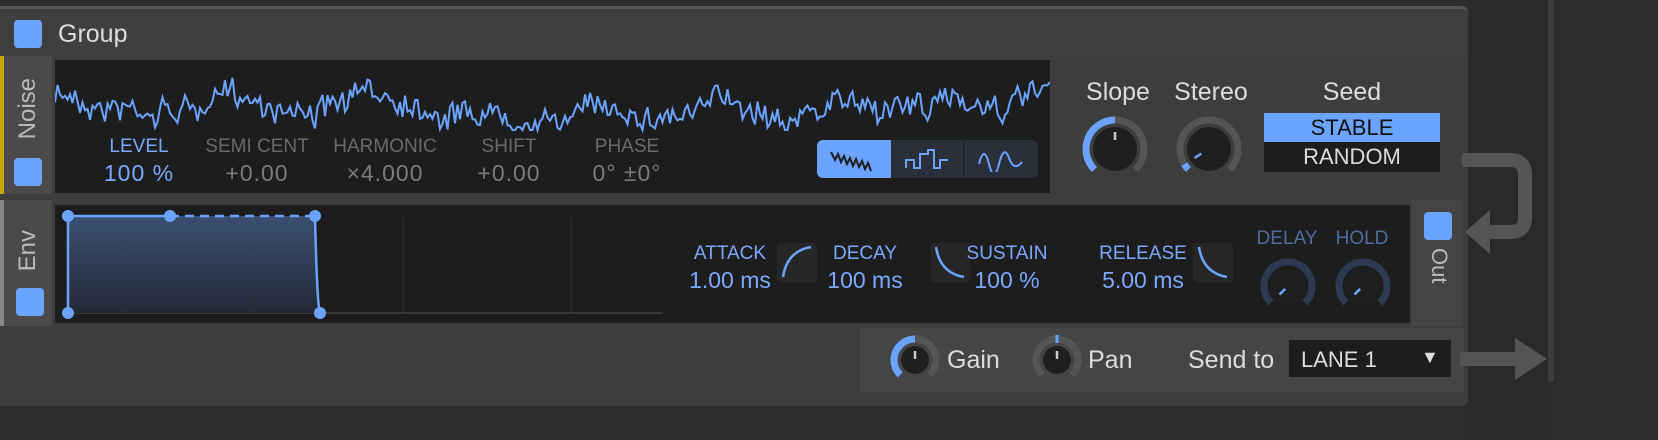 The width and height of the screenshot is (1658, 440). Describe the element at coordinates (1362, 238) in the screenshot. I see `hold-label: HOLD` at that location.